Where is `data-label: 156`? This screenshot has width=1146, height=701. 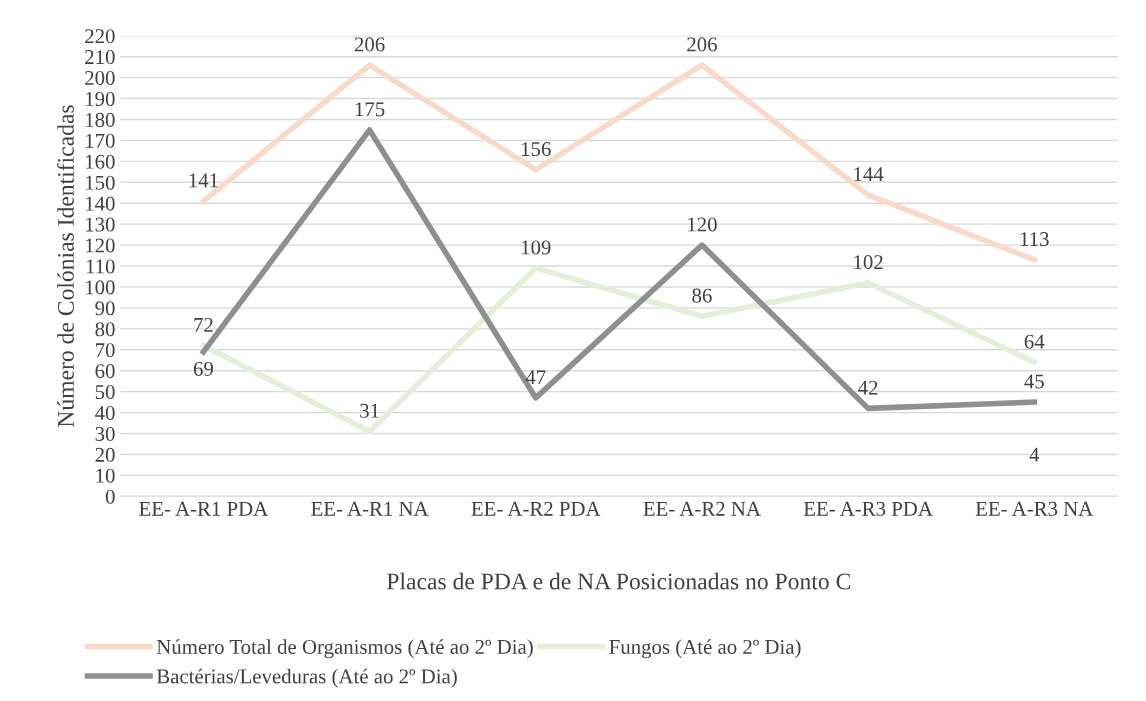 data-label: 156 is located at coordinates (536, 149).